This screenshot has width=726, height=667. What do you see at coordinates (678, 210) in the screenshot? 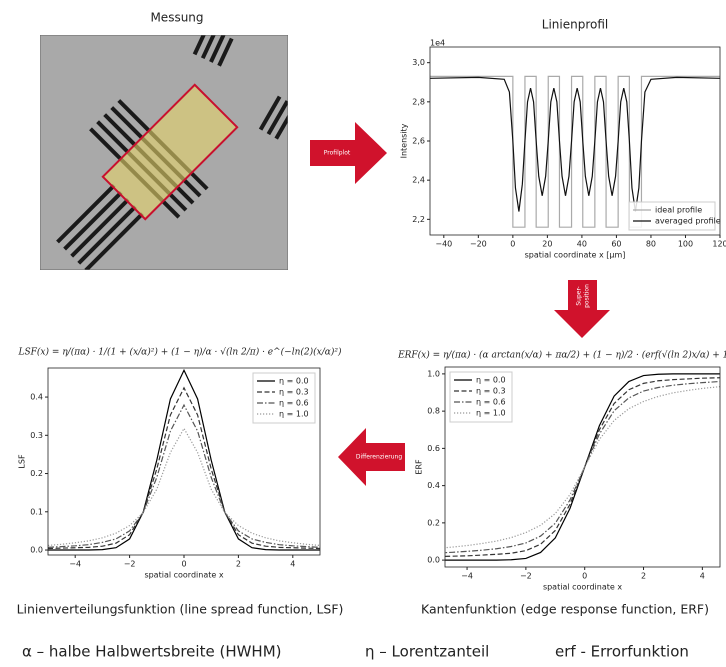
I see `legend-label: ideal profile` at bounding box center [678, 210].